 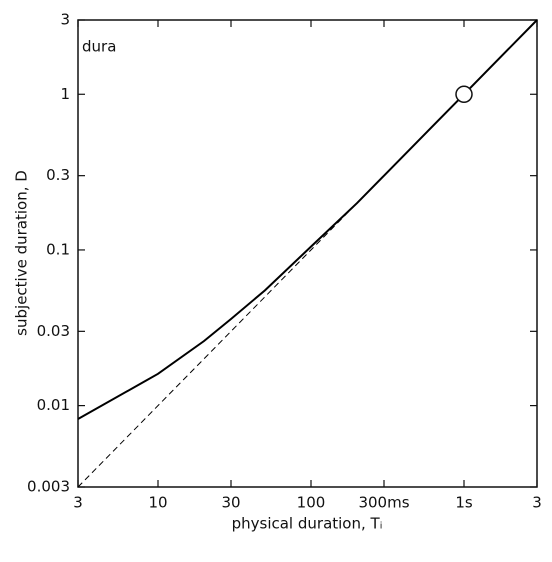 What do you see at coordinates (58, 249) in the screenshot?
I see `y-tick-label: 0.1` at bounding box center [58, 249].